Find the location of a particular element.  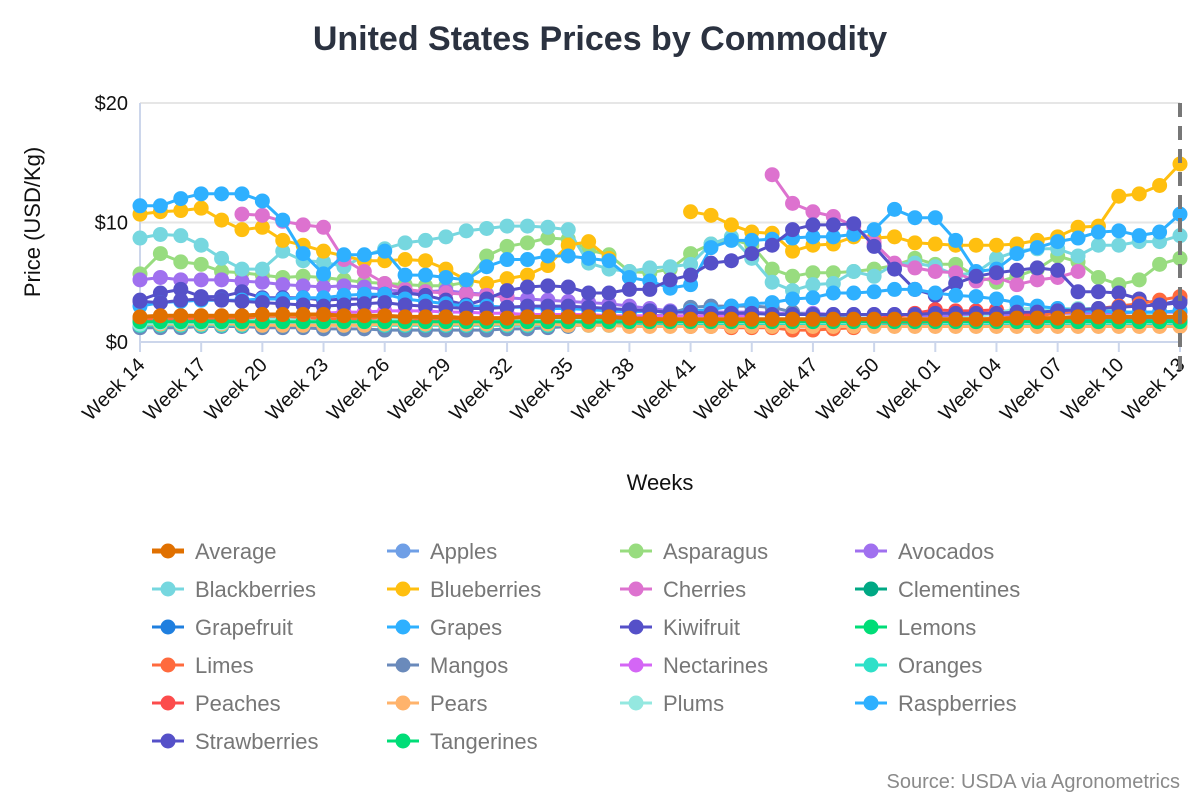

legend-item-lemons: Lemons is located at coordinates (915, 627).